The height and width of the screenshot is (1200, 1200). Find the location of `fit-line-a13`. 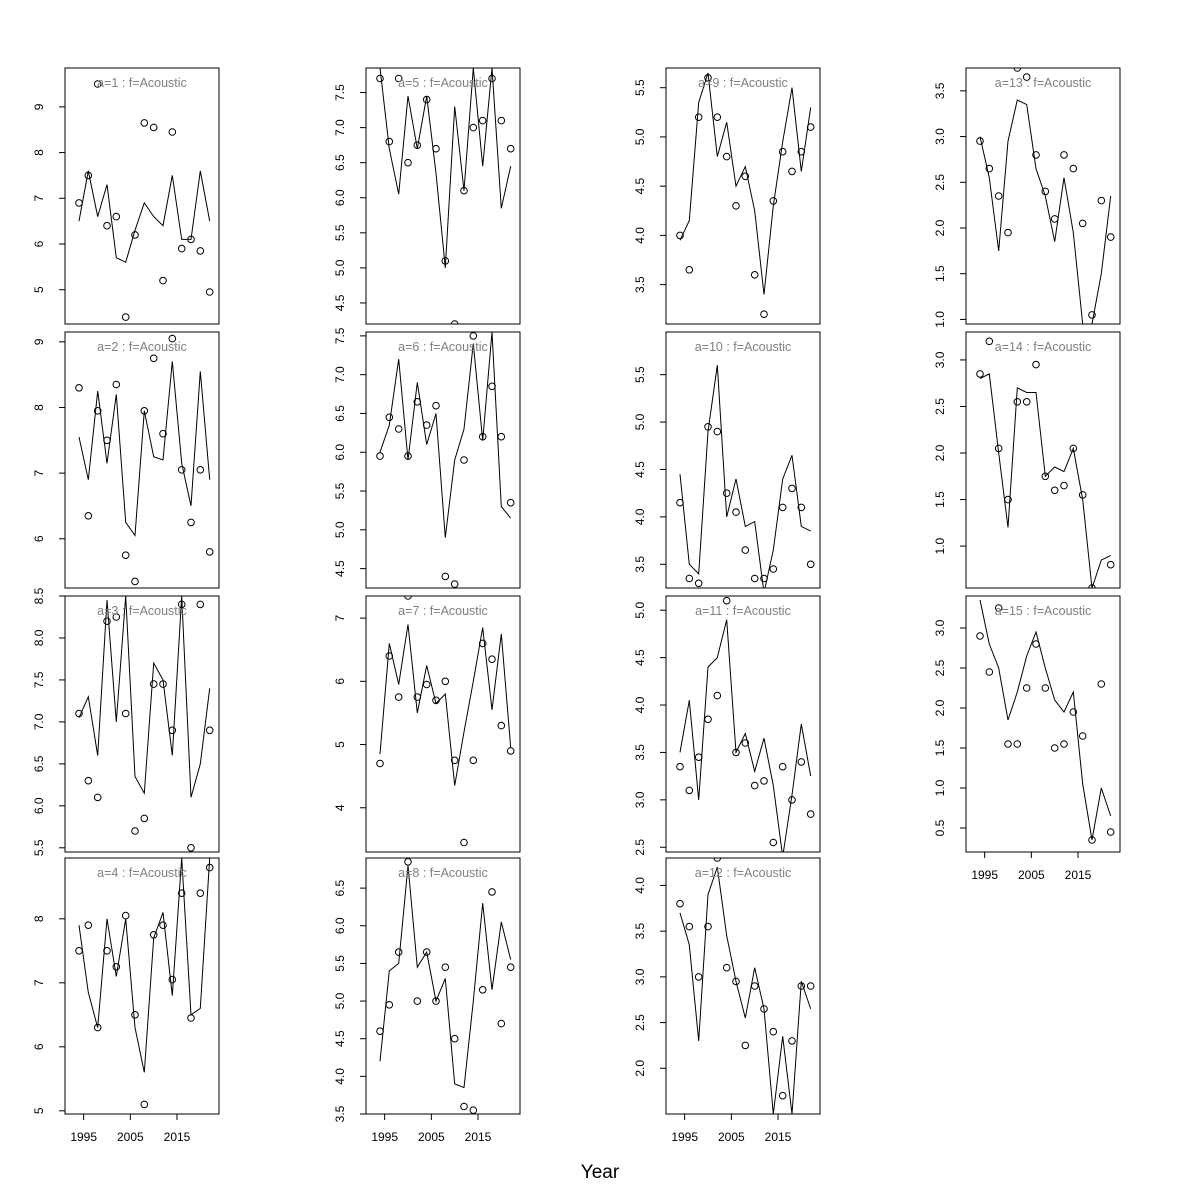

fit-line-a13 is located at coordinates (1045, 211).